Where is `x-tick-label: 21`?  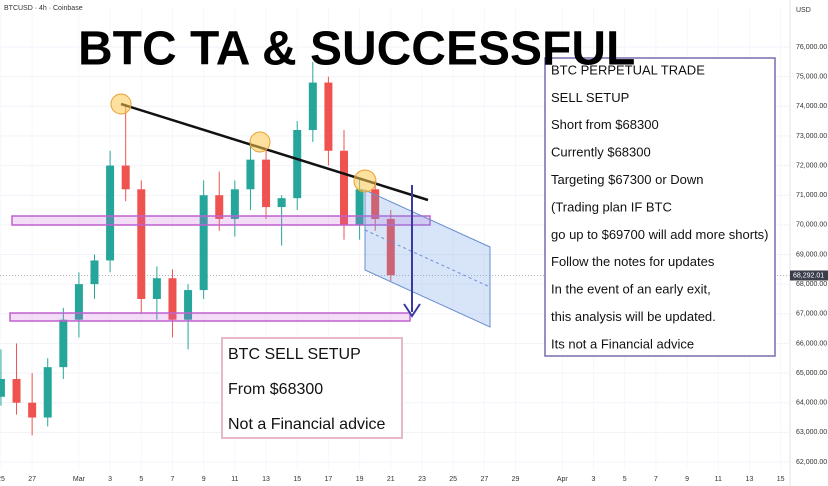
x-tick-label: 21 is located at coordinates (391, 479).